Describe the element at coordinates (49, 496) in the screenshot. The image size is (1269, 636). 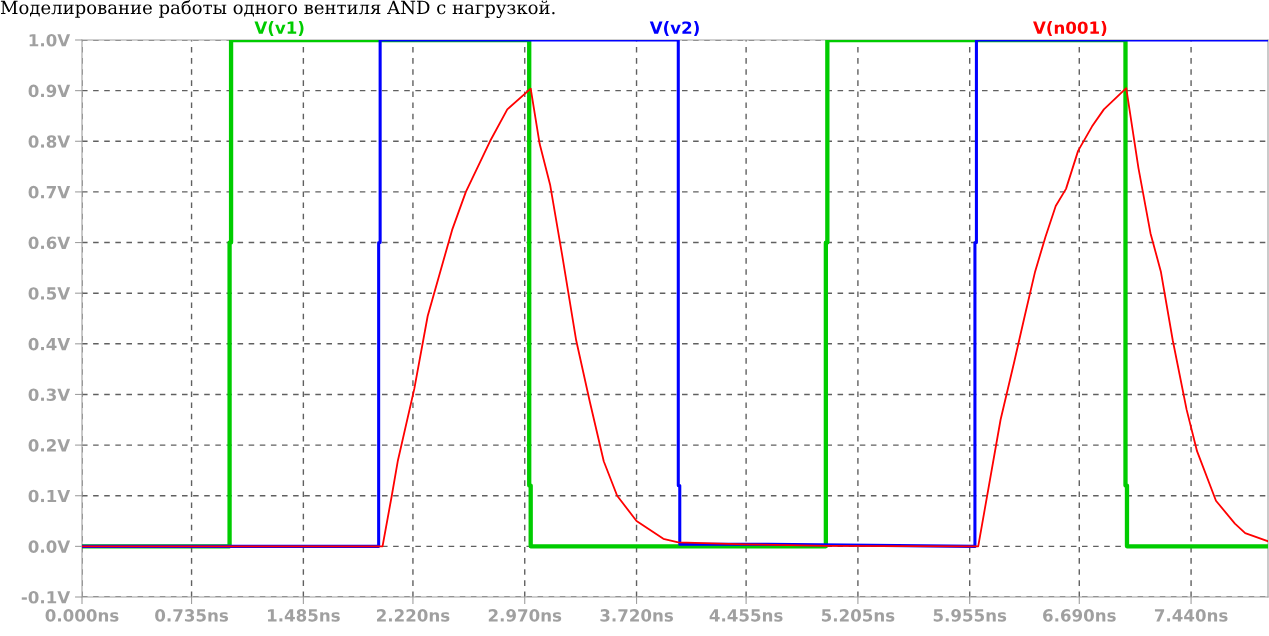
I see `y-tick-label: 0.1V` at that location.